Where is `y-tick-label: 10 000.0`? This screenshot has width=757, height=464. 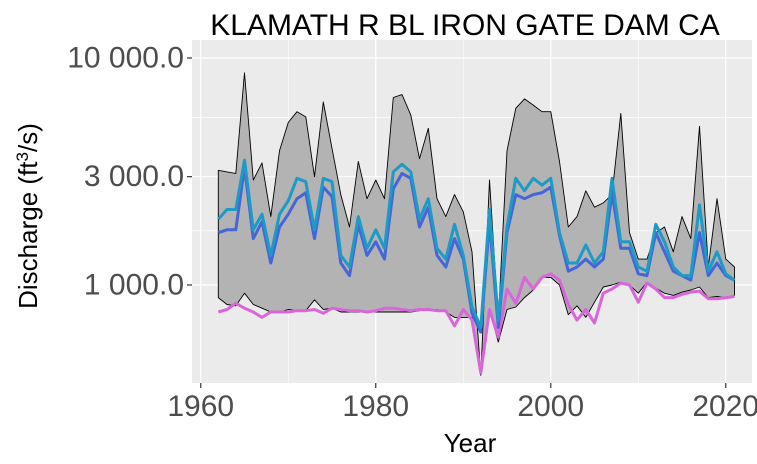
y-tick-label: 10 000.0 is located at coordinates (125, 57).